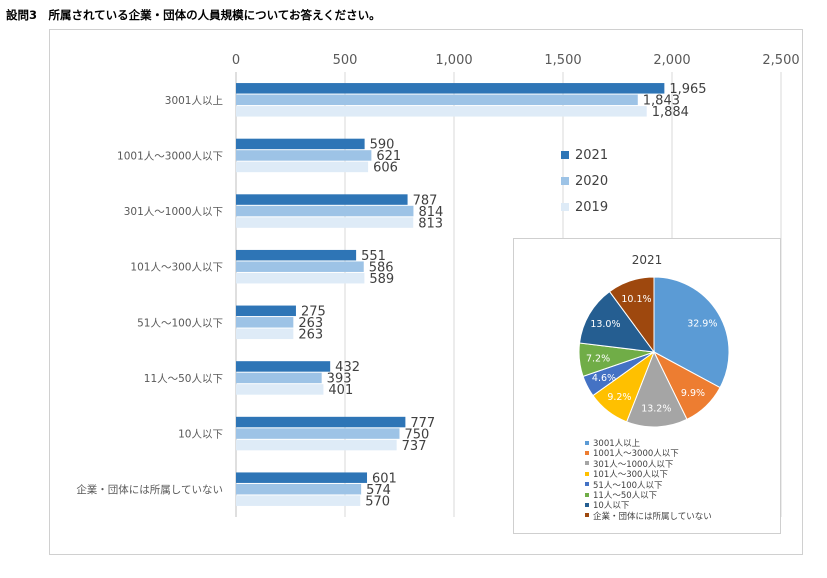 Image resolution: width=827 pixels, height=578 pixels. What do you see at coordinates (176, 268) in the screenshot?
I see `y-category-label: 101人～300人以下` at bounding box center [176, 268].